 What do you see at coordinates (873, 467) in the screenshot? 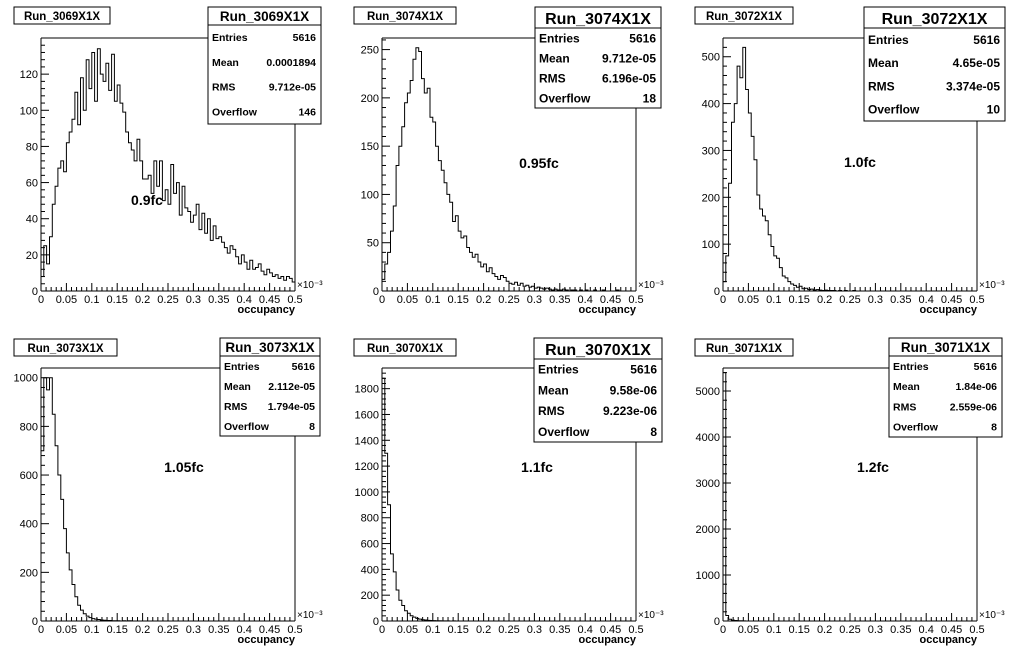
I see `threshold-annotation: 1.2fc` at bounding box center [873, 467].